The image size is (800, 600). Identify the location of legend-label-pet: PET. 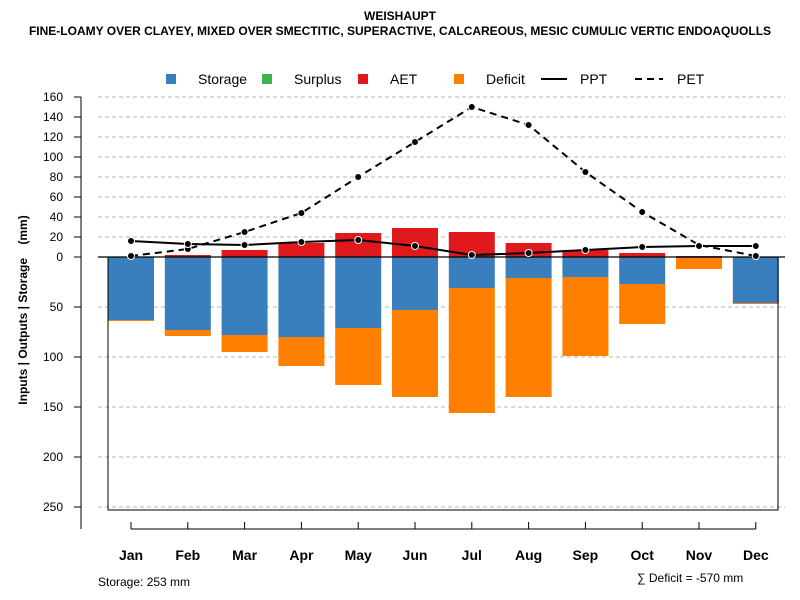
(691, 79).